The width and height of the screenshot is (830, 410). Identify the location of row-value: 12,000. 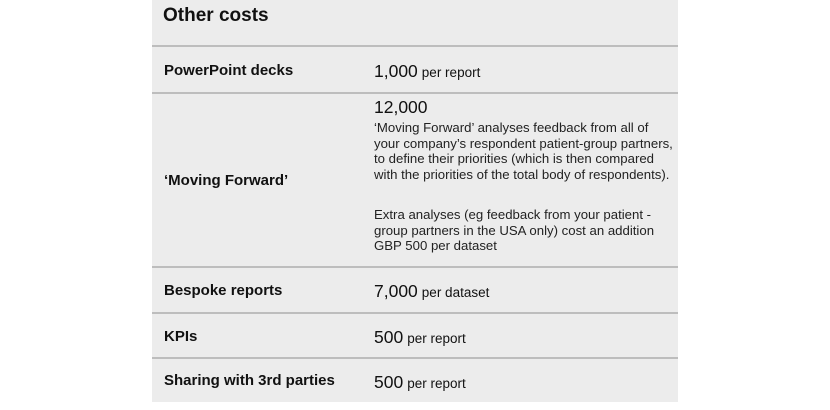
(401, 107).